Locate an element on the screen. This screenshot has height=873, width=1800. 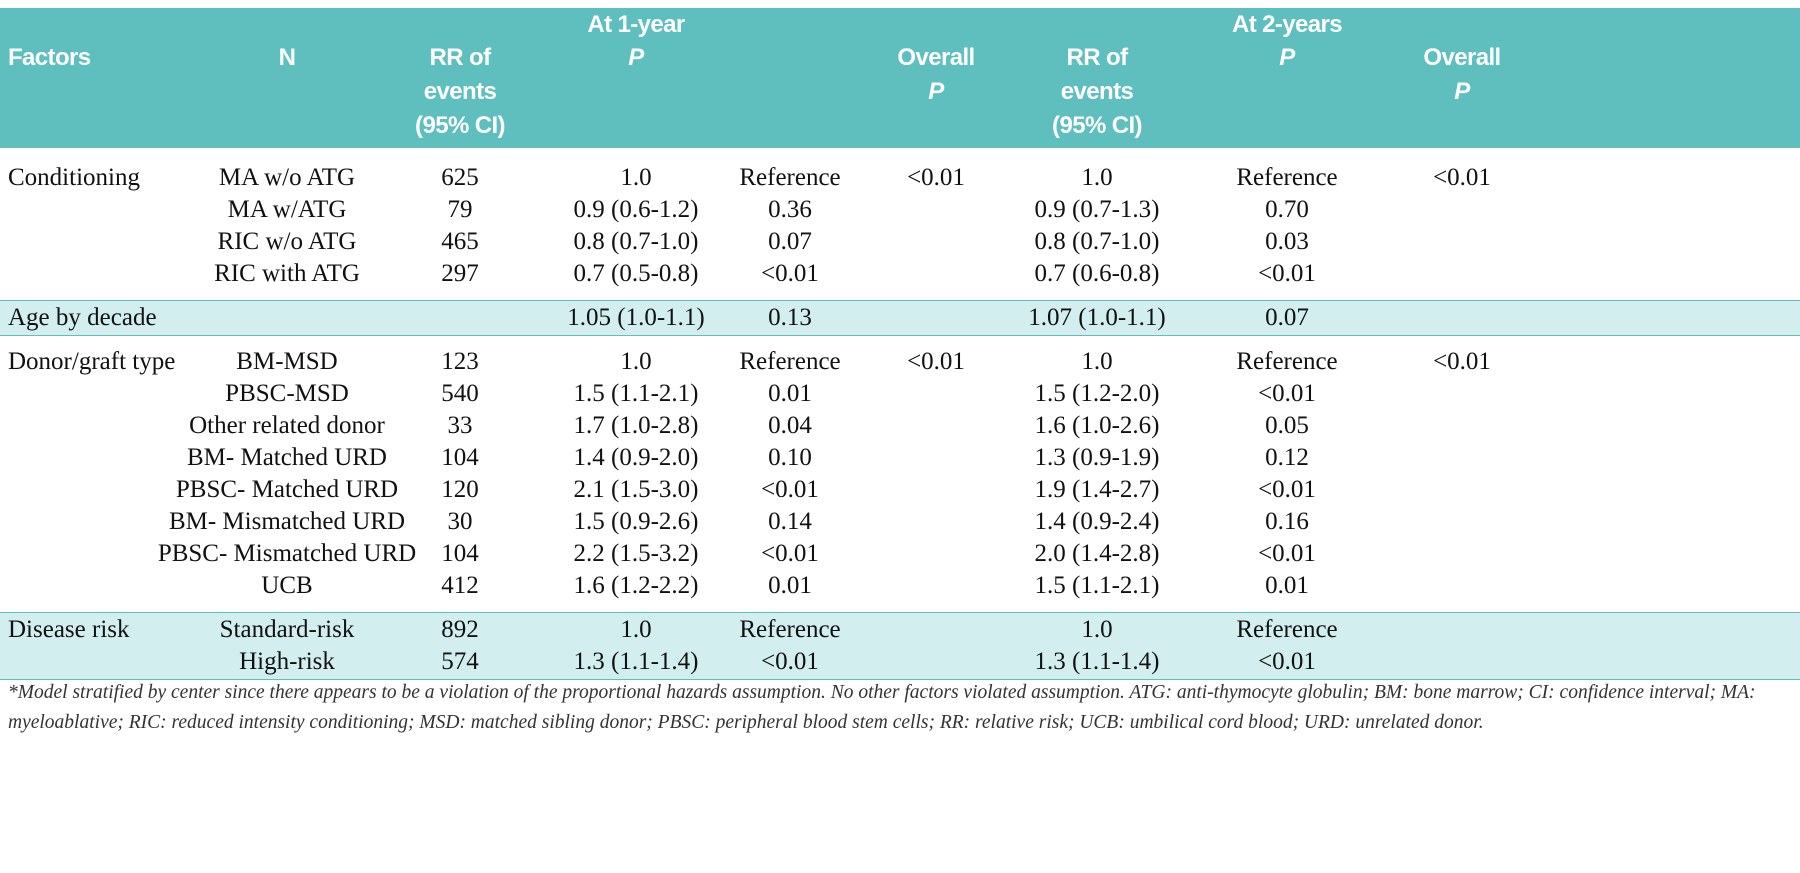
table-cell: 0.70 is located at coordinates (1287, 209).